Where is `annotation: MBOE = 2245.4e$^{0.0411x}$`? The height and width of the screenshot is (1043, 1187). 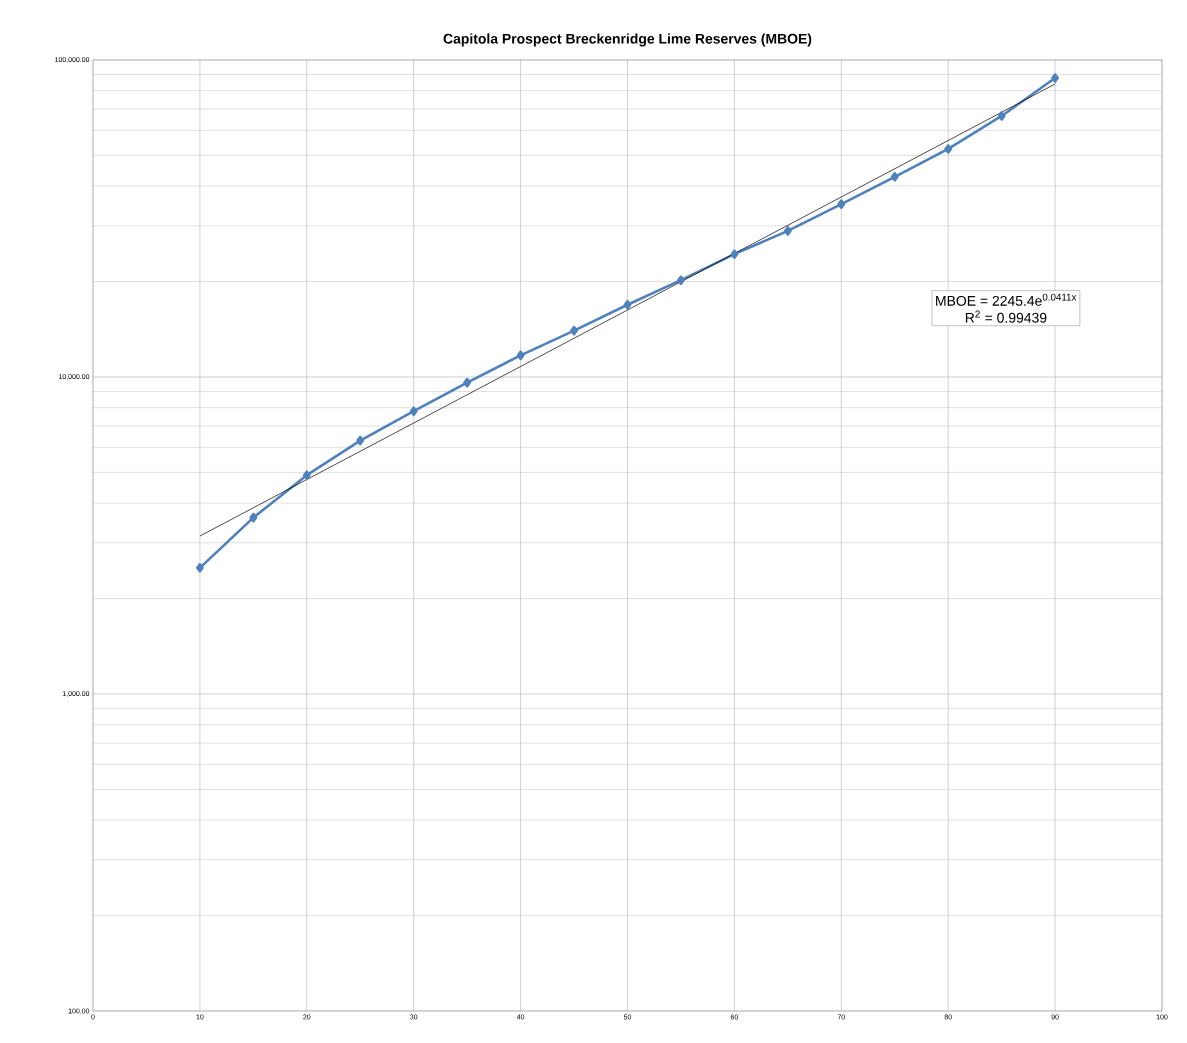 annotation: MBOE = 2245.4e$^{0.0411x}$ is located at coordinates (1006, 299).